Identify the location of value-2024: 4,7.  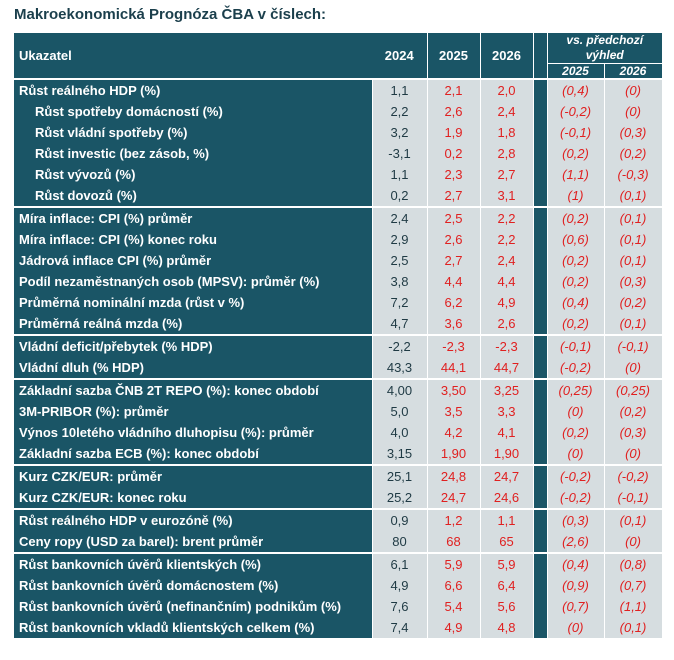
(399, 324).